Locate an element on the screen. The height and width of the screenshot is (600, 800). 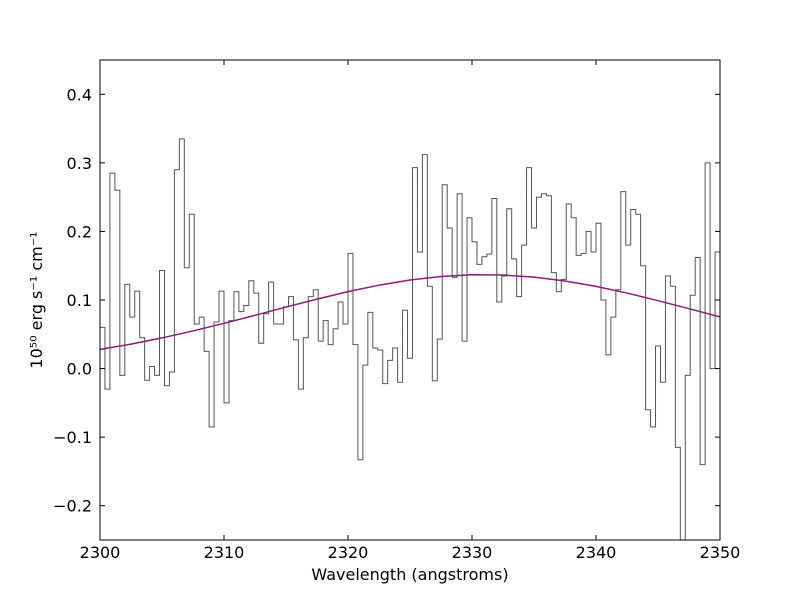
y-tick-label: 0.0 is located at coordinates (79, 369).